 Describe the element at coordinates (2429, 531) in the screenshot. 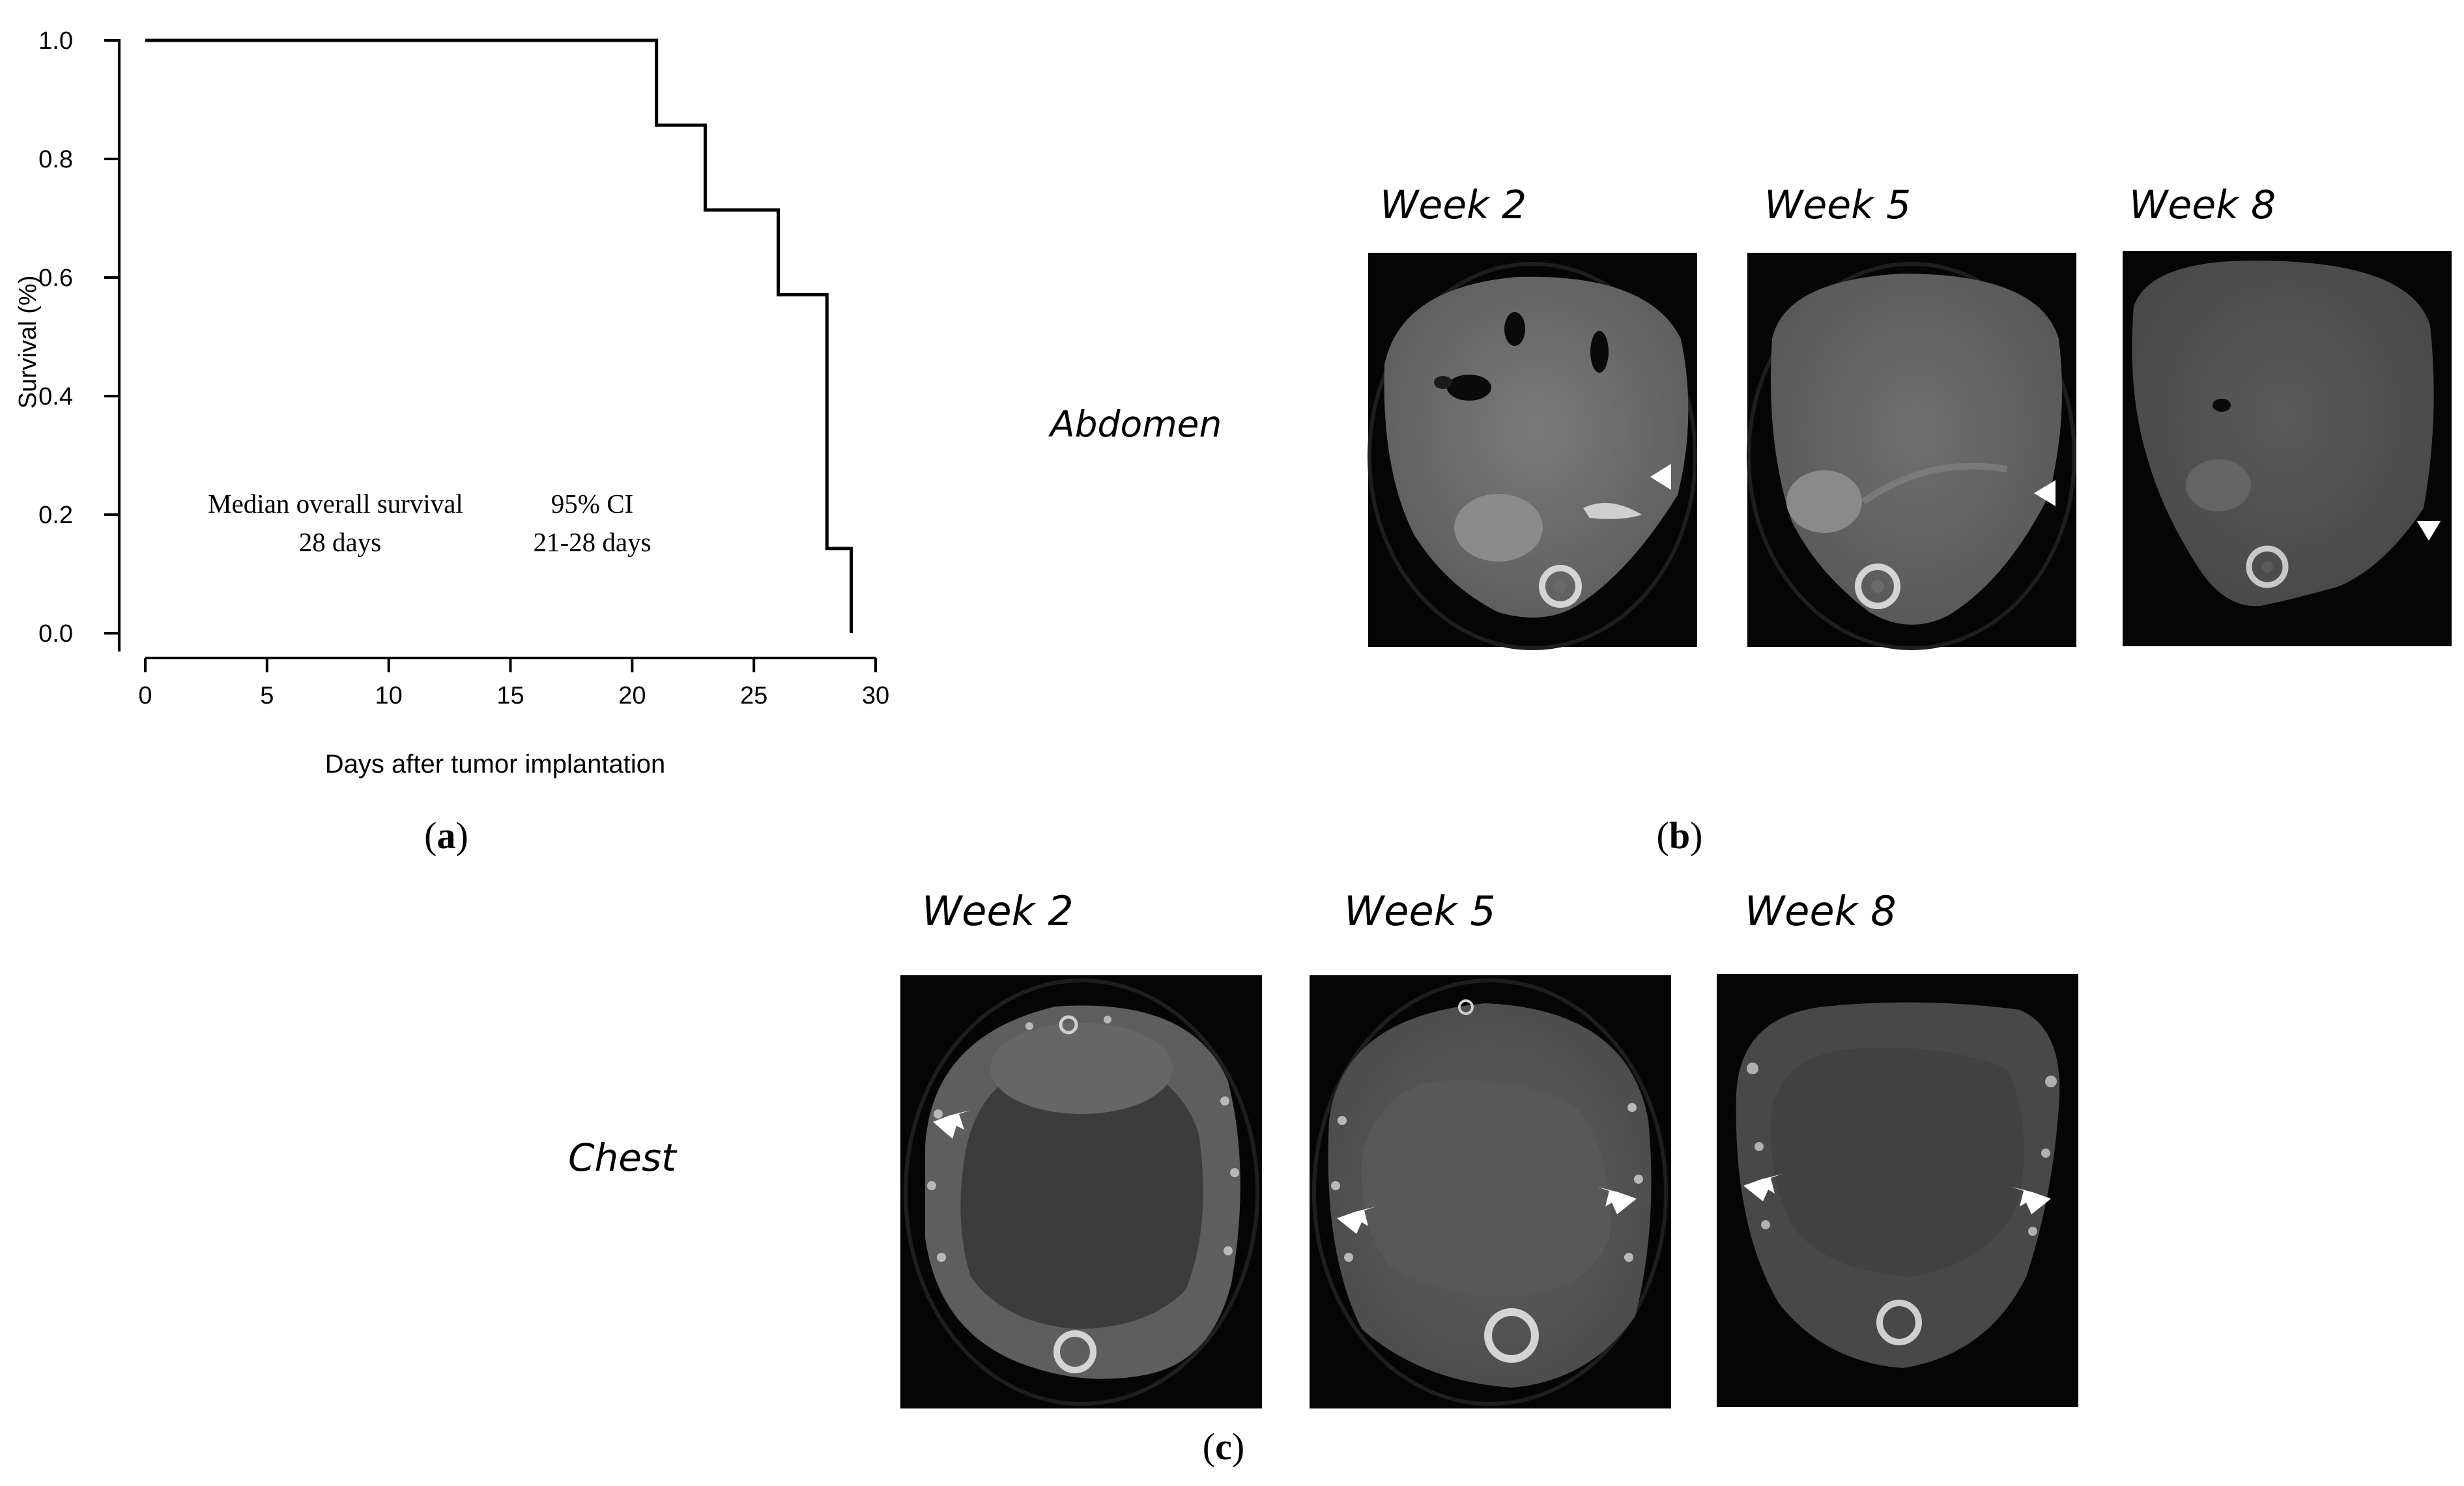

I see `abdomen-week-8-arrowhead` at that location.